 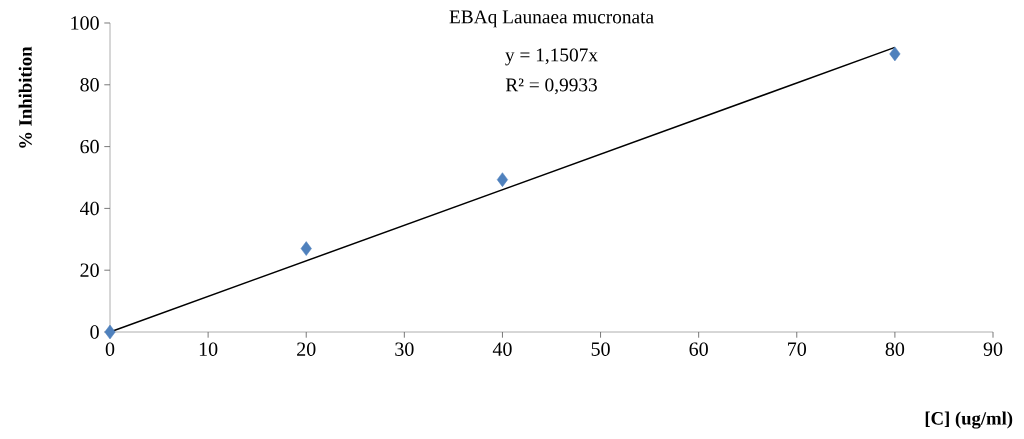 I want to click on y-tick-label: 80, so click(x=89, y=85).